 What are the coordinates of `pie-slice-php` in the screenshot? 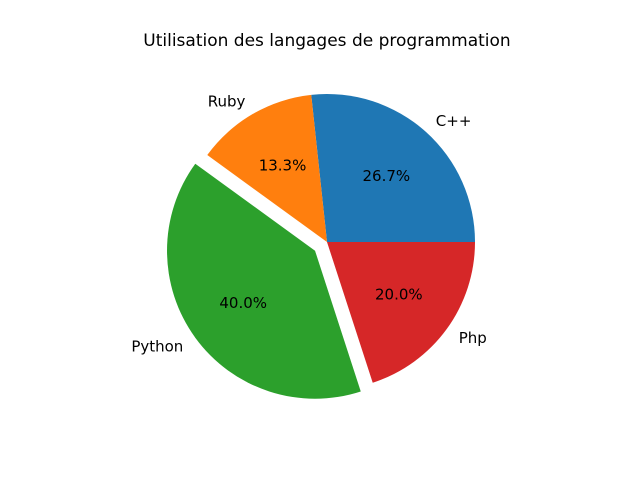 It's located at (401, 312).